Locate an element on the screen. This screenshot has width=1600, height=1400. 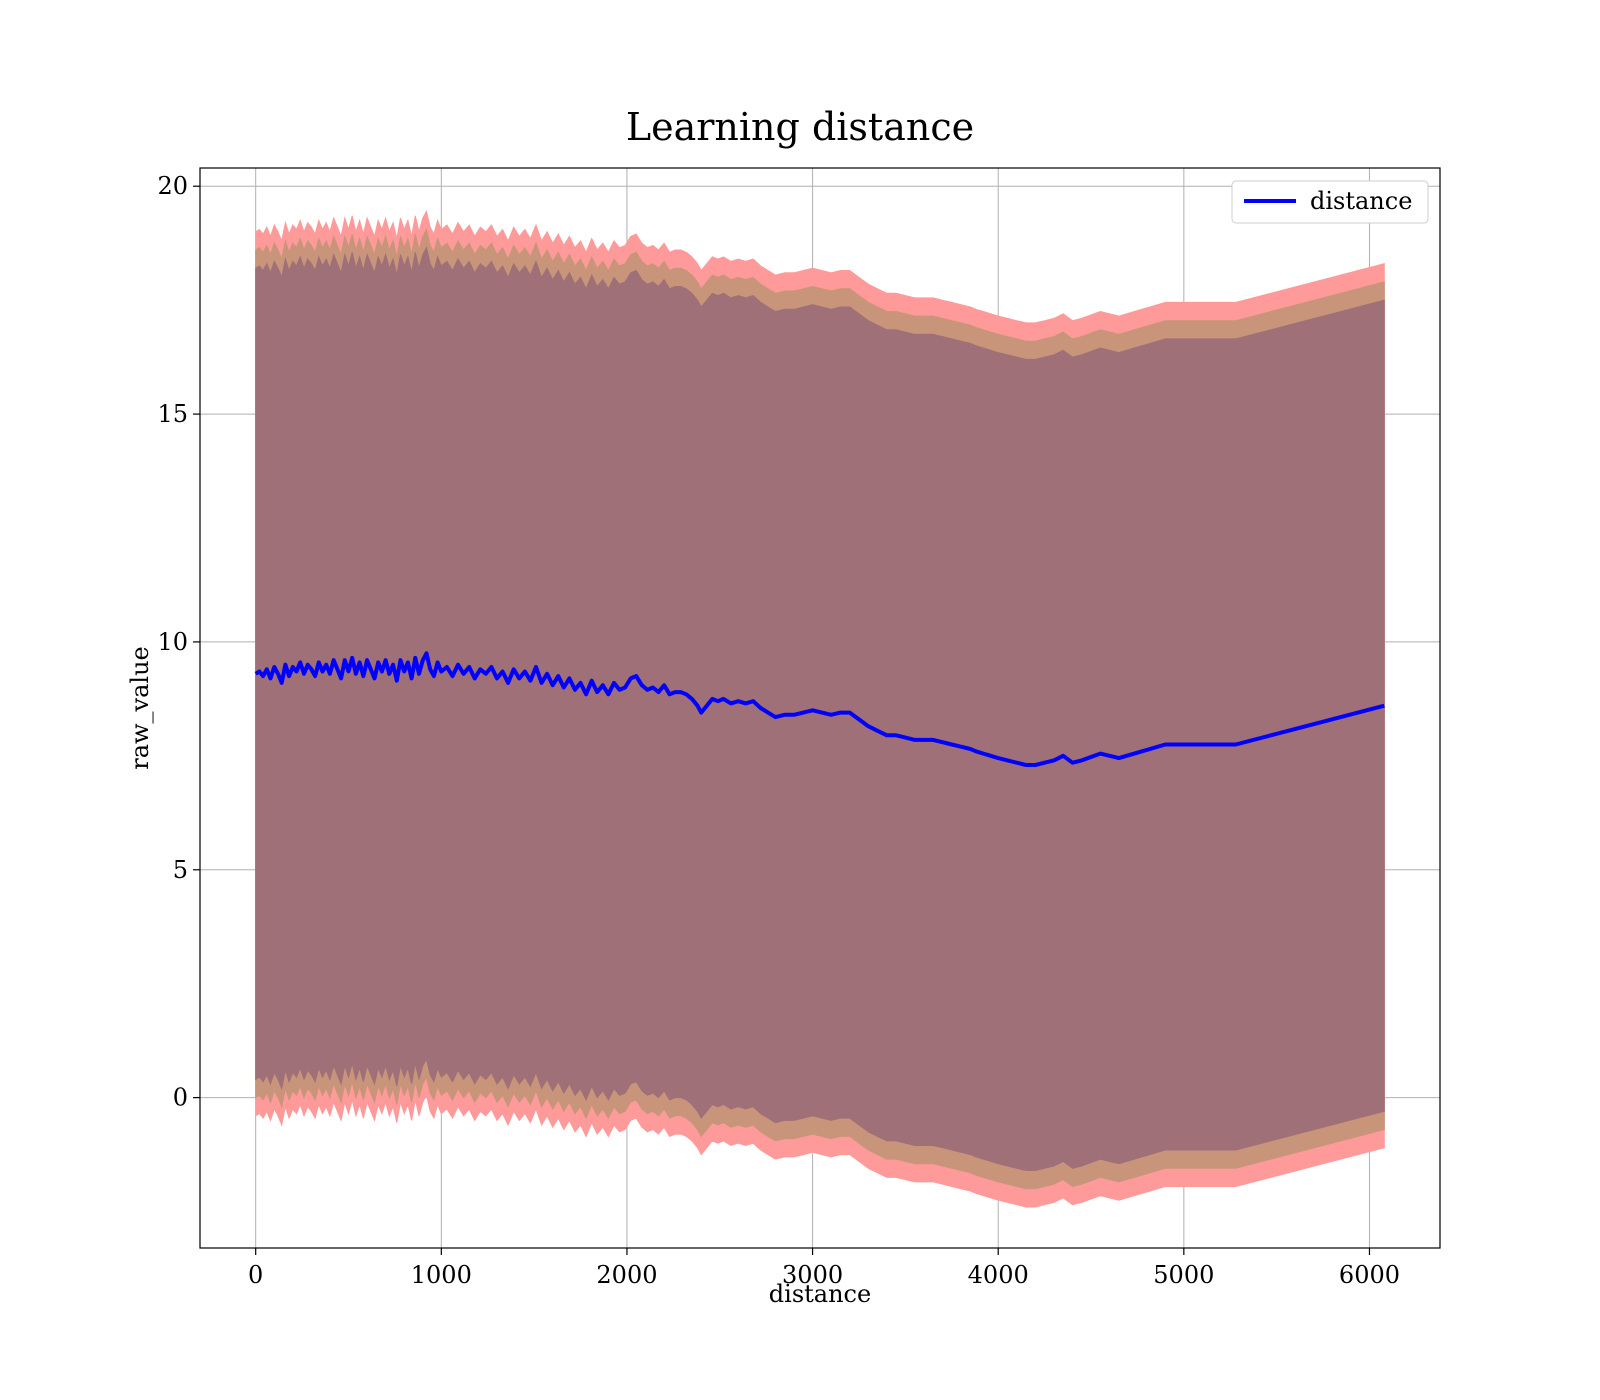
x-axis-label: distance is located at coordinates (820, 1294).